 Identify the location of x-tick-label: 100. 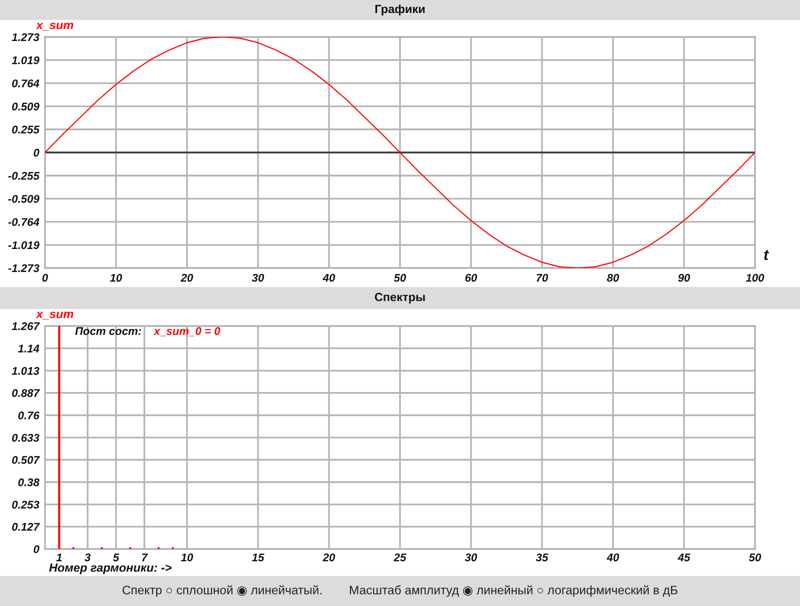
(755, 278).